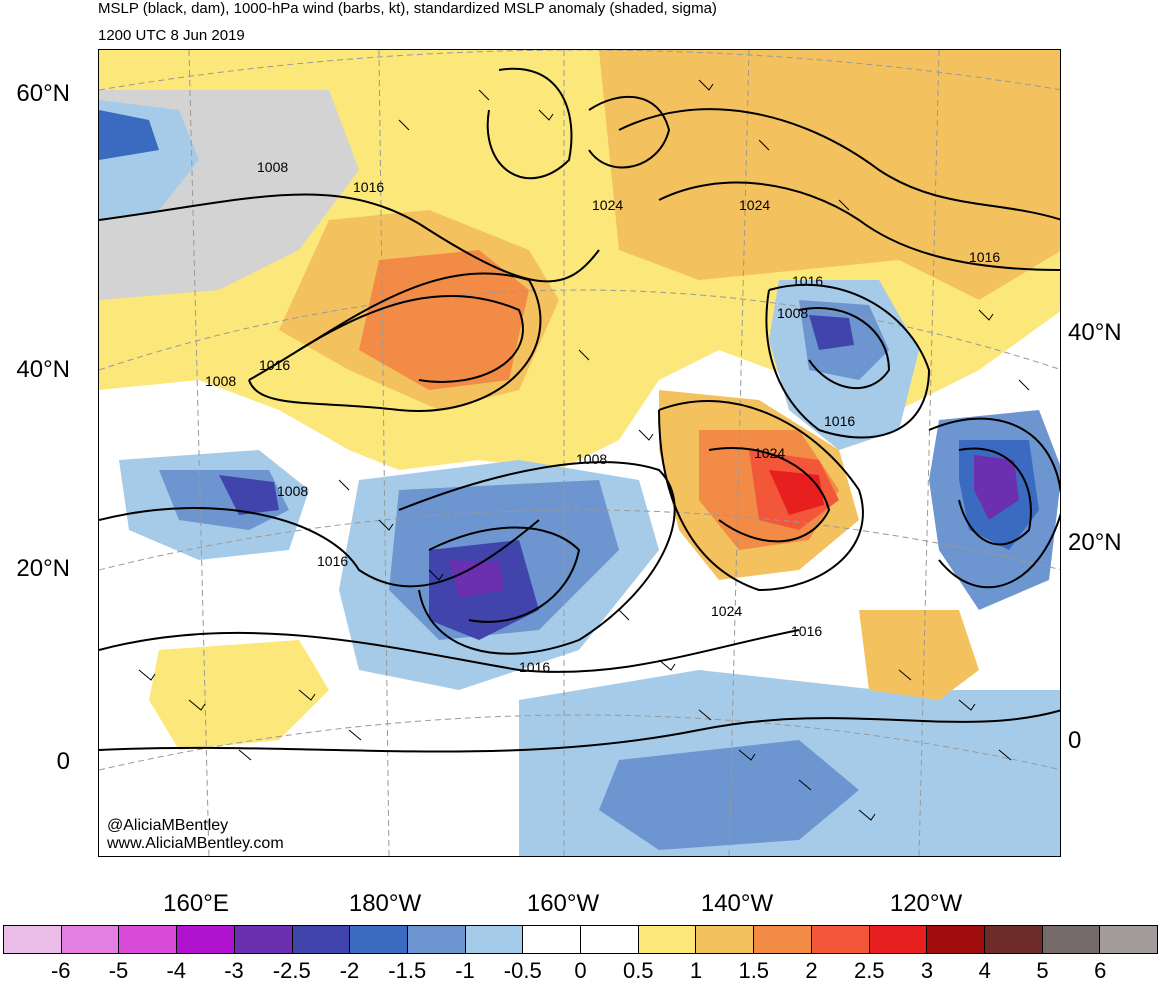  I want to click on credit-website: www.AliciaMBentley.com, so click(195, 843).